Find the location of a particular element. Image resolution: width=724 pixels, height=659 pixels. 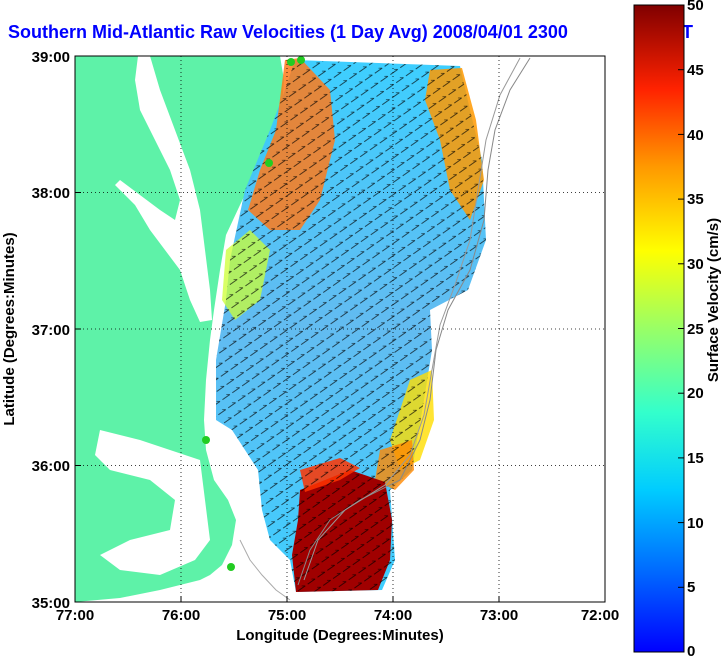

x-tick-label: 73:00 is located at coordinates (499, 615).